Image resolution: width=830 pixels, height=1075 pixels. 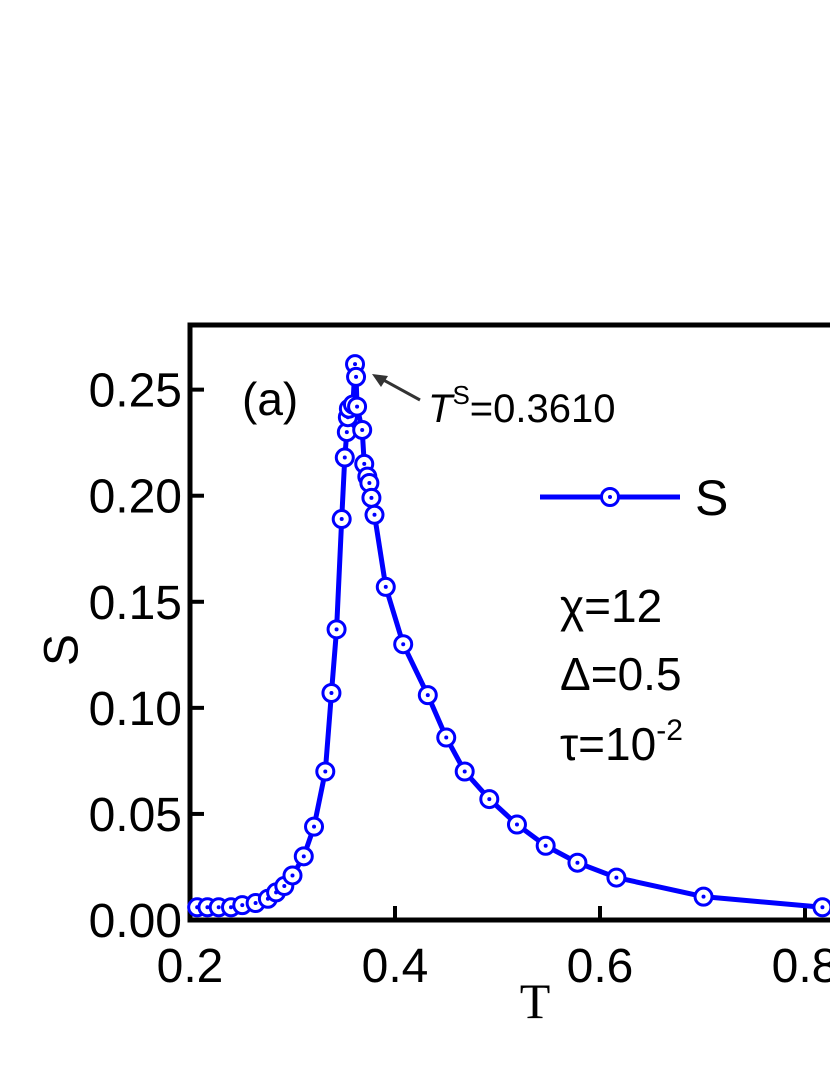 What do you see at coordinates (711, 498) in the screenshot?
I see `legend-label: S` at bounding box center [711, 498].